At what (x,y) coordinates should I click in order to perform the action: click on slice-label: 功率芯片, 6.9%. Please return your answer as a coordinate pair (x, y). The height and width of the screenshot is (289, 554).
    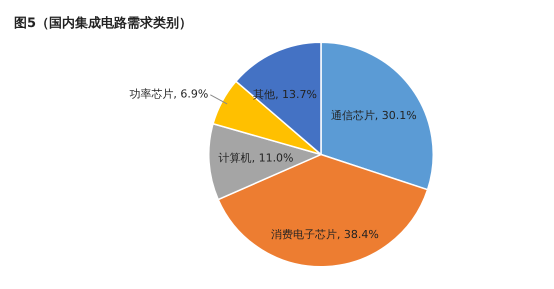
    Looking at the image, I should click on (168, 94).